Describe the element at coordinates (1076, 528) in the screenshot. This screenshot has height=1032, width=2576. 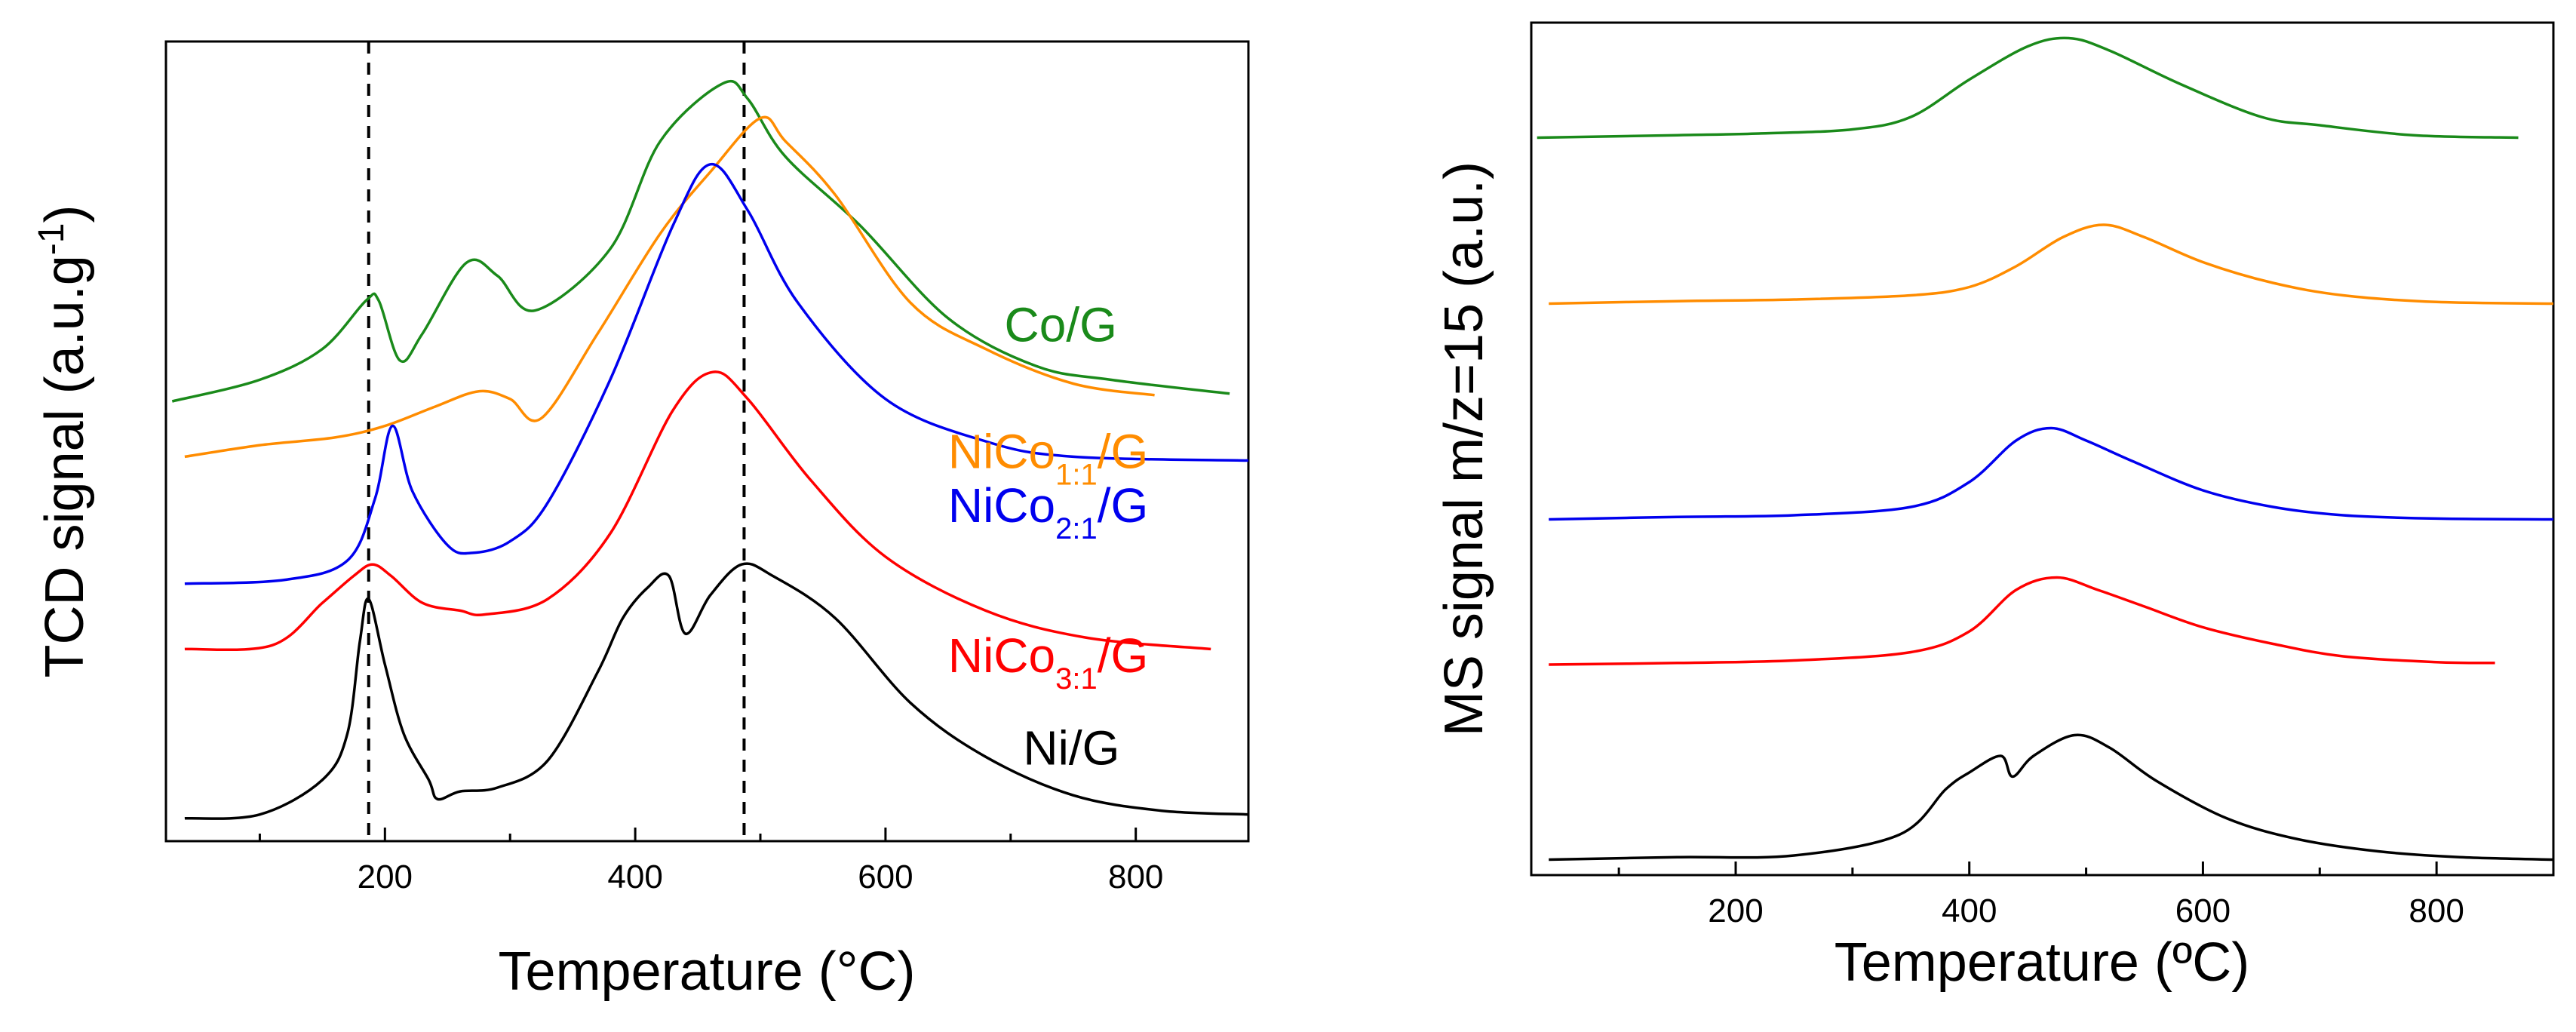
I see `legend-label-sub: 2:1` at that location.